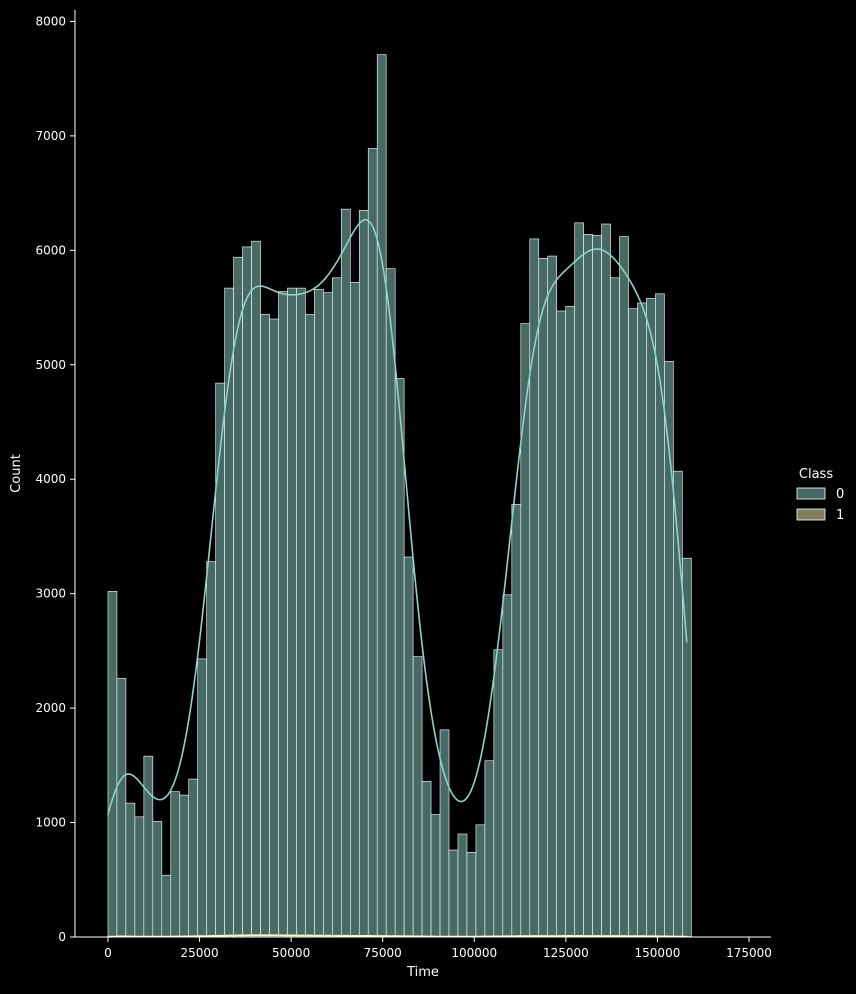 This screenshot has height=994, width=856. What do you see at coordinates (438, 948) in the screenshot?
I see `x-ticks: 0 25000 50000 75000 100000 125000 150000 175000` at bounding box center [438, 948].